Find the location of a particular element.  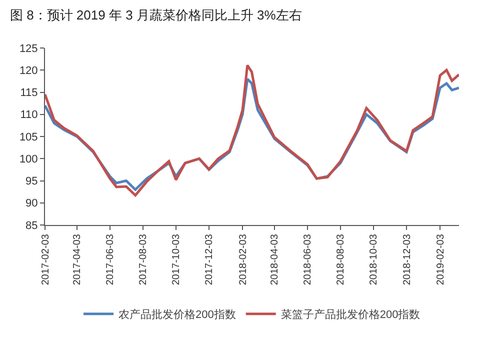

x-tick-label: 2018-02-03 is located at coordinates (243, 260).